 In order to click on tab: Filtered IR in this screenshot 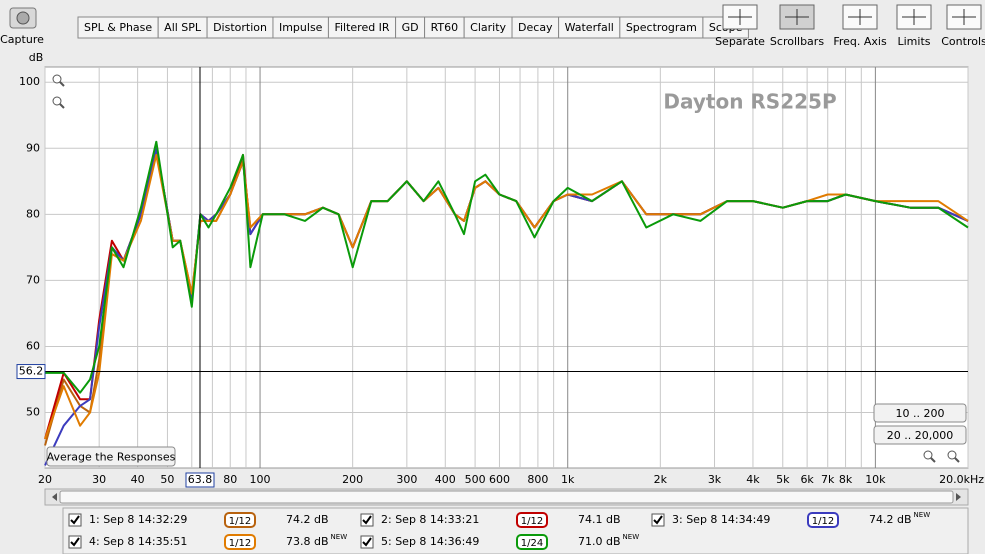, I will do `click(362, 27)`.